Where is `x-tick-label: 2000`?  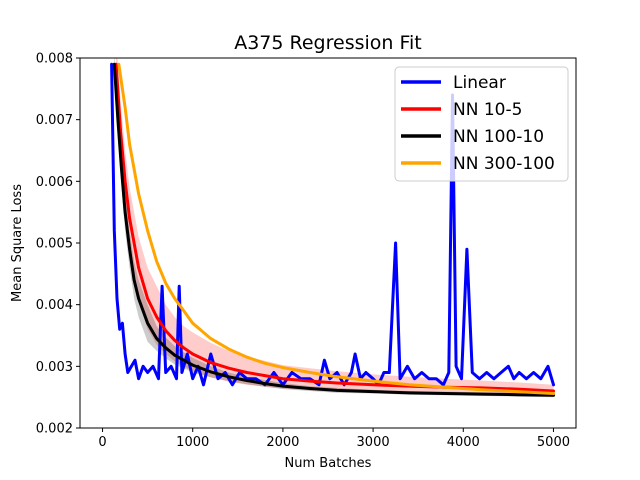
x-tick-label: 2000 is located at coordinates (282, 442).